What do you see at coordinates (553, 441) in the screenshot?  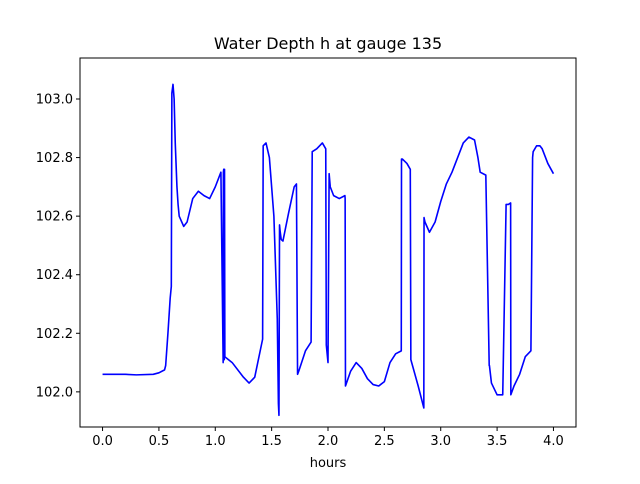 I see `x-tick-label: 4.0` at bounding box center [553, 441].